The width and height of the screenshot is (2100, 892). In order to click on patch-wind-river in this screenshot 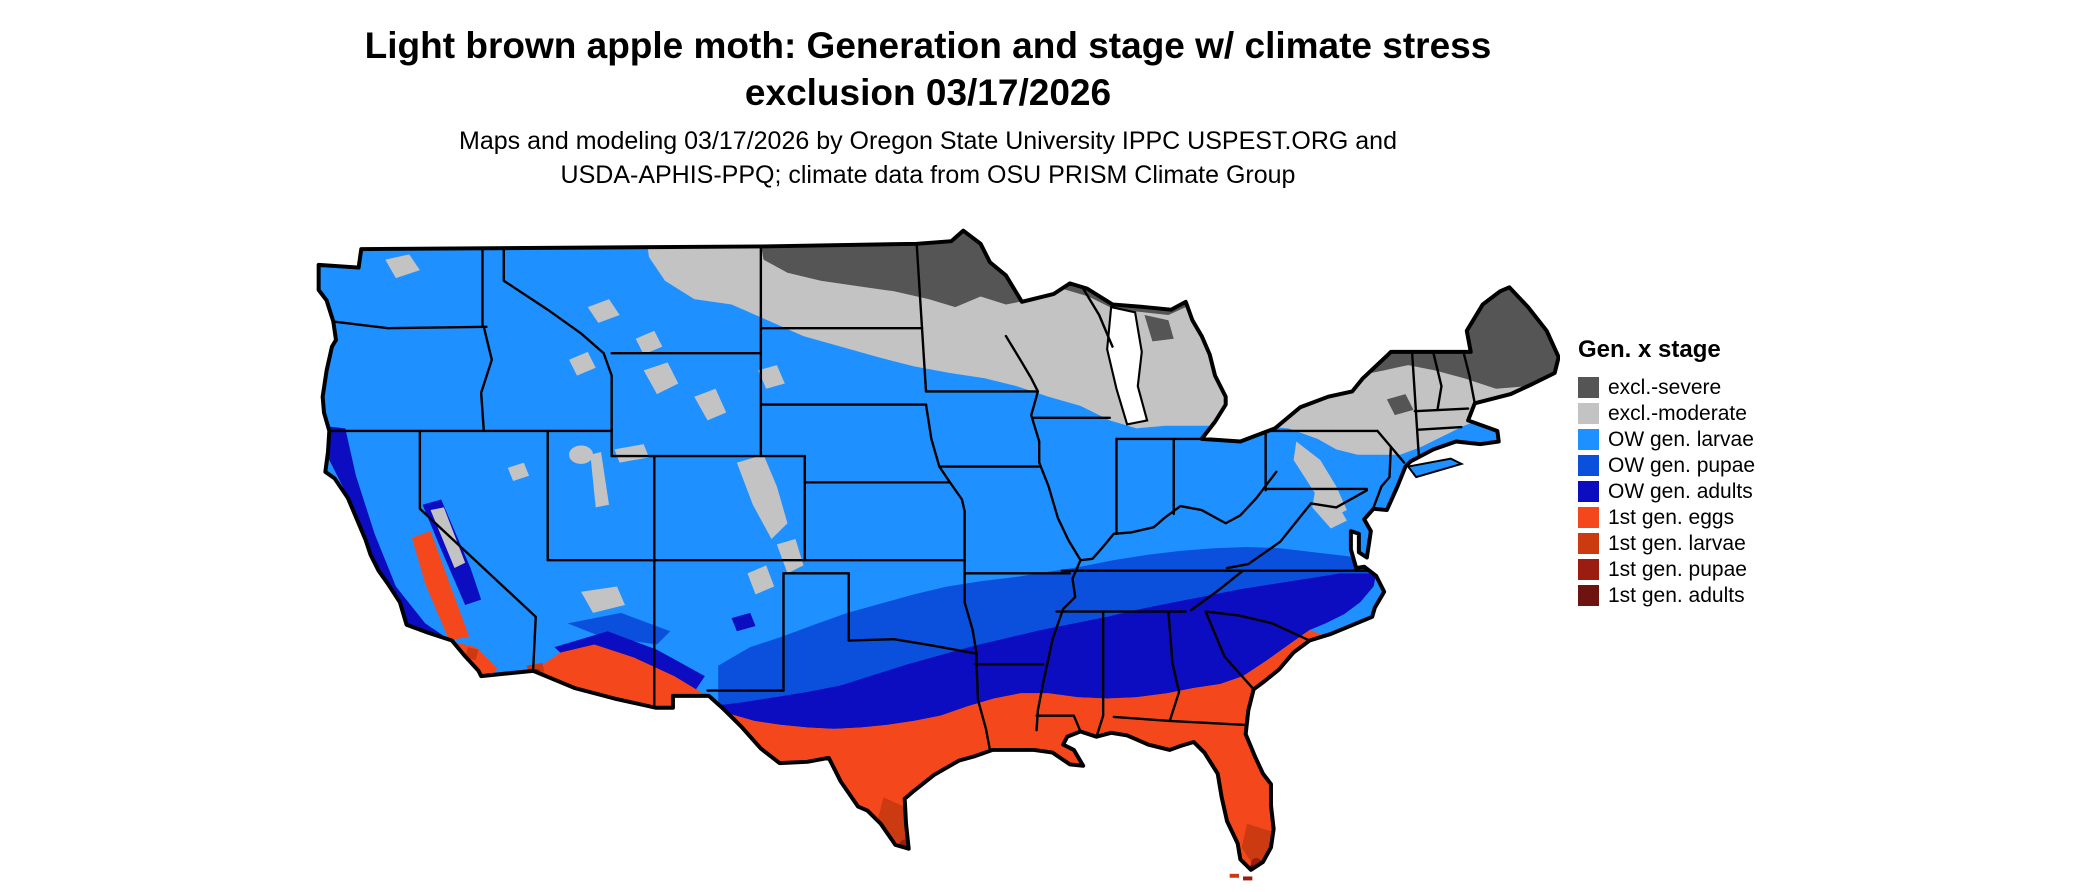, I will do `click(710, 404)`.